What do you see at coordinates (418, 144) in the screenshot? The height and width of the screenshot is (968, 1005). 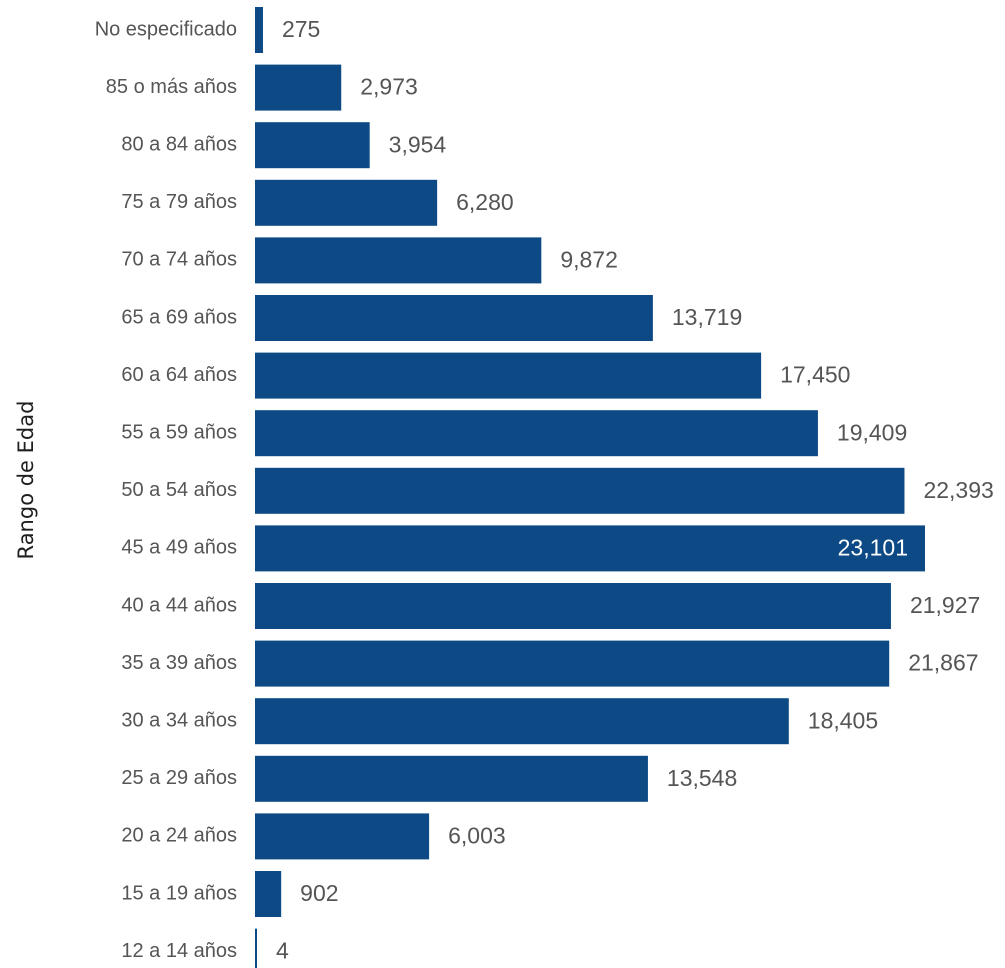 I see `value-label: 3,954` at bounding box center [418, 144].